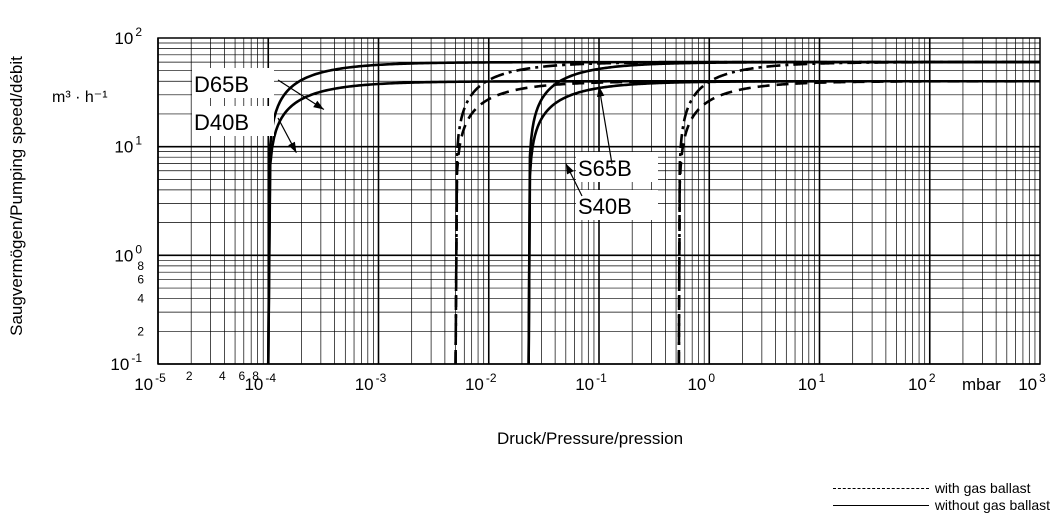 The image size is (1064, 530). I want to click on x-tick-label: 10 -3, so click(371, 382).